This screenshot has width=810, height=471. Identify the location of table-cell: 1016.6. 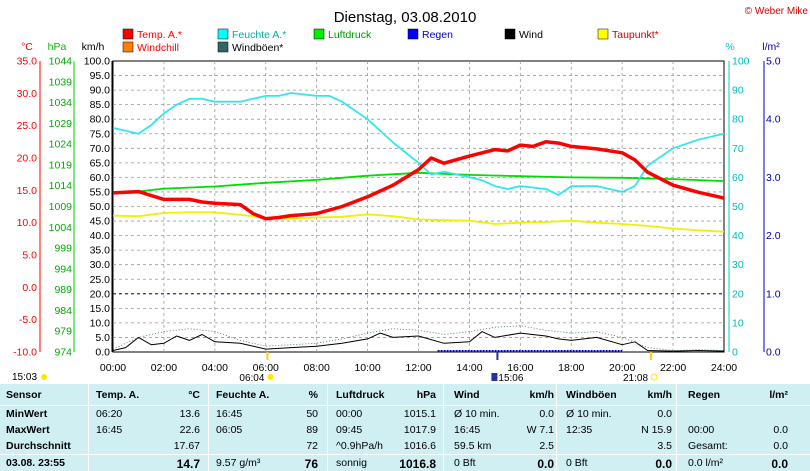
(419, 446).